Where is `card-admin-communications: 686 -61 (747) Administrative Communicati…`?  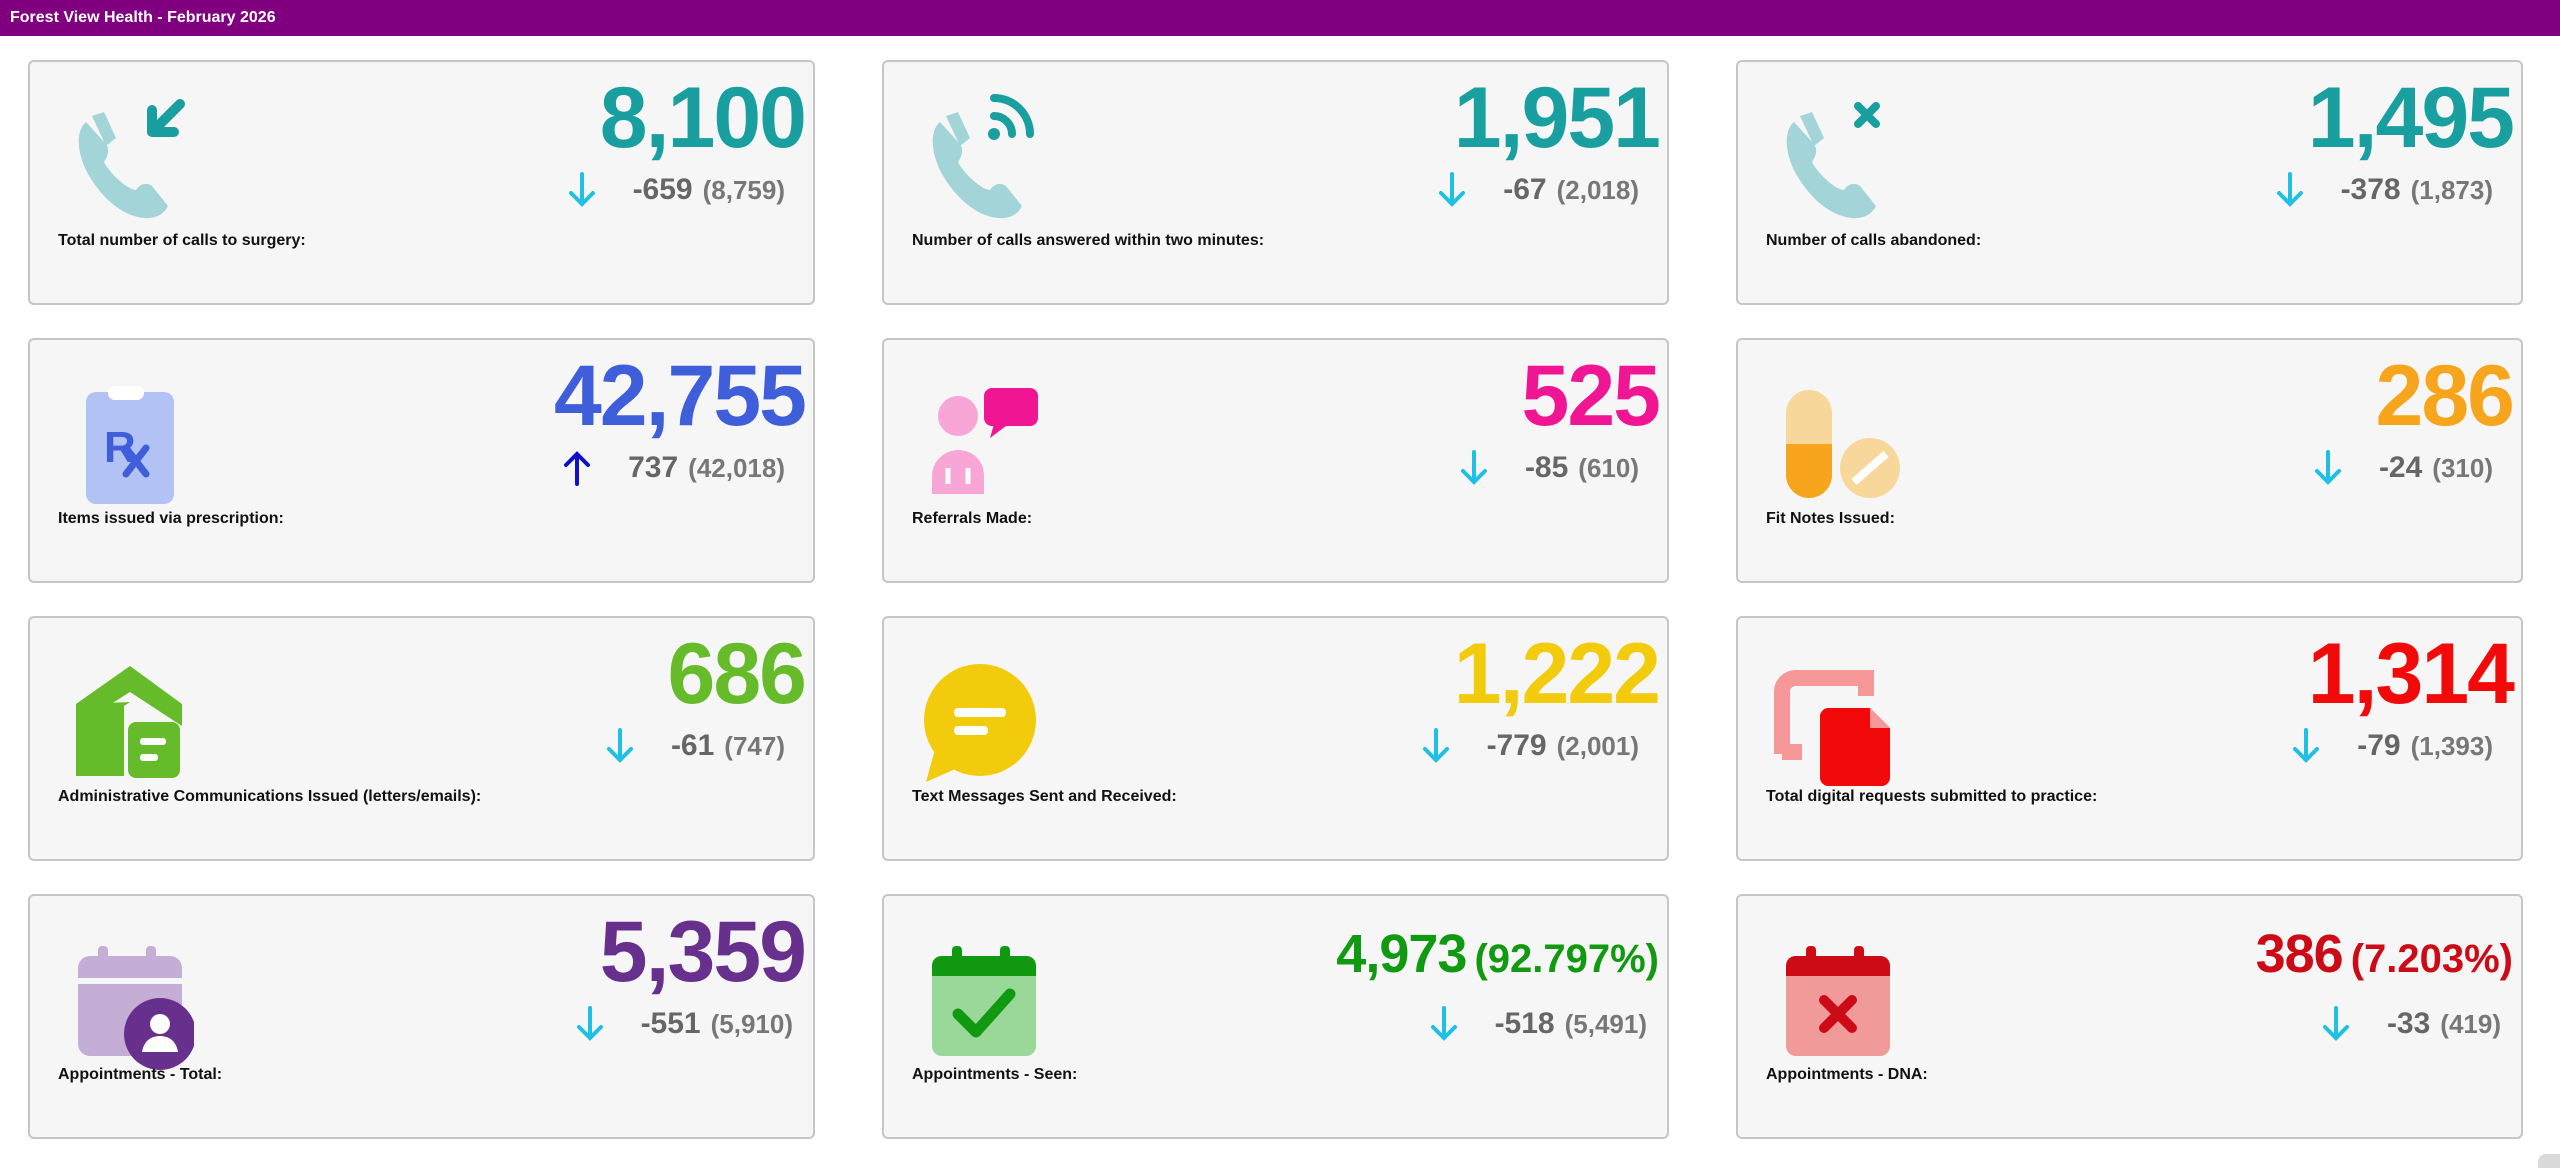
card-admin-communications: 686 -61 (747) Administrative Communicati… is located at coordinates (421, 738).